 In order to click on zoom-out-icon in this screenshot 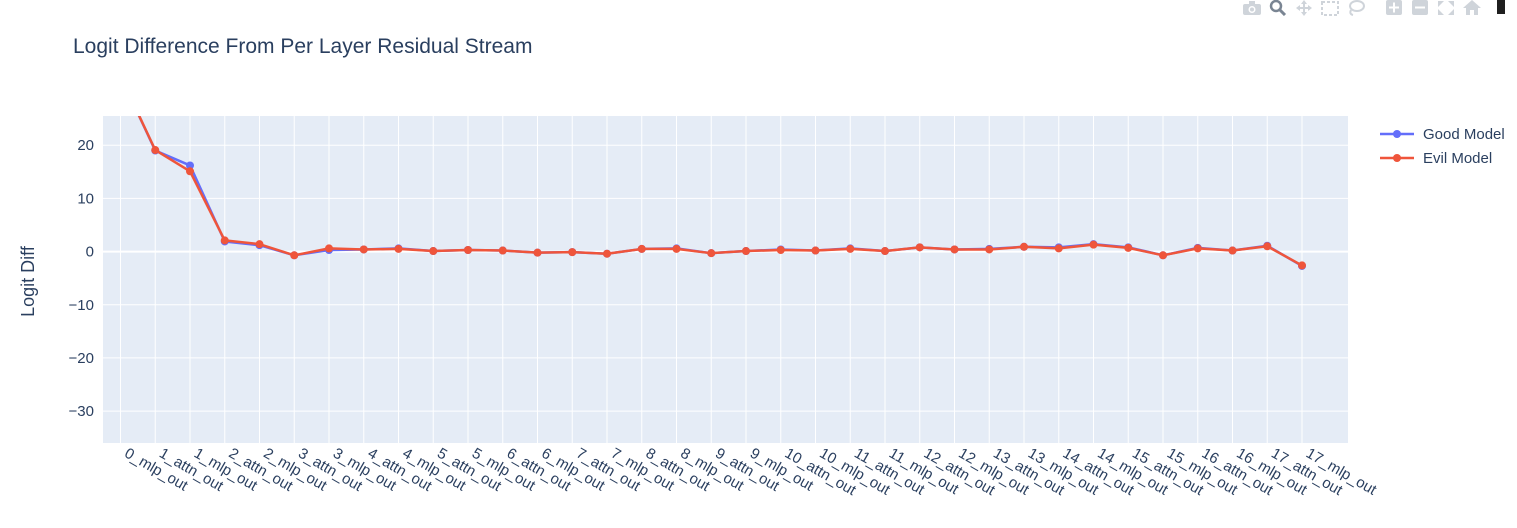, I will do `click(1420, 9)`.